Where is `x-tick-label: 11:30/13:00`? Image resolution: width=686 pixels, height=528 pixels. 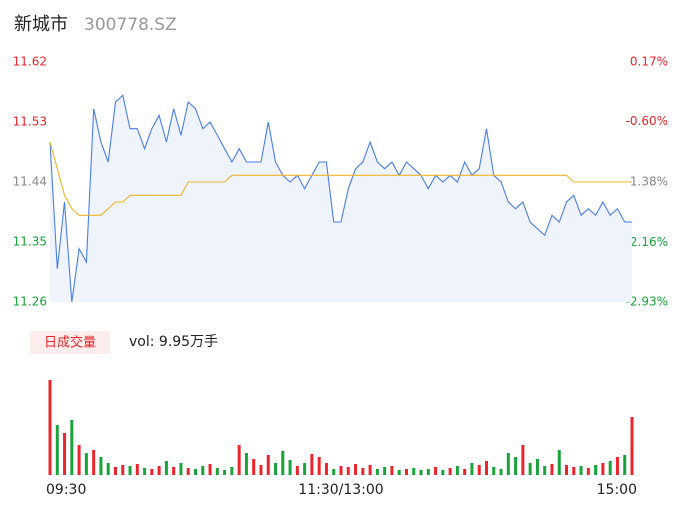
x-tick-label: 11:30/13:00 is located at coordinates (340, 490).